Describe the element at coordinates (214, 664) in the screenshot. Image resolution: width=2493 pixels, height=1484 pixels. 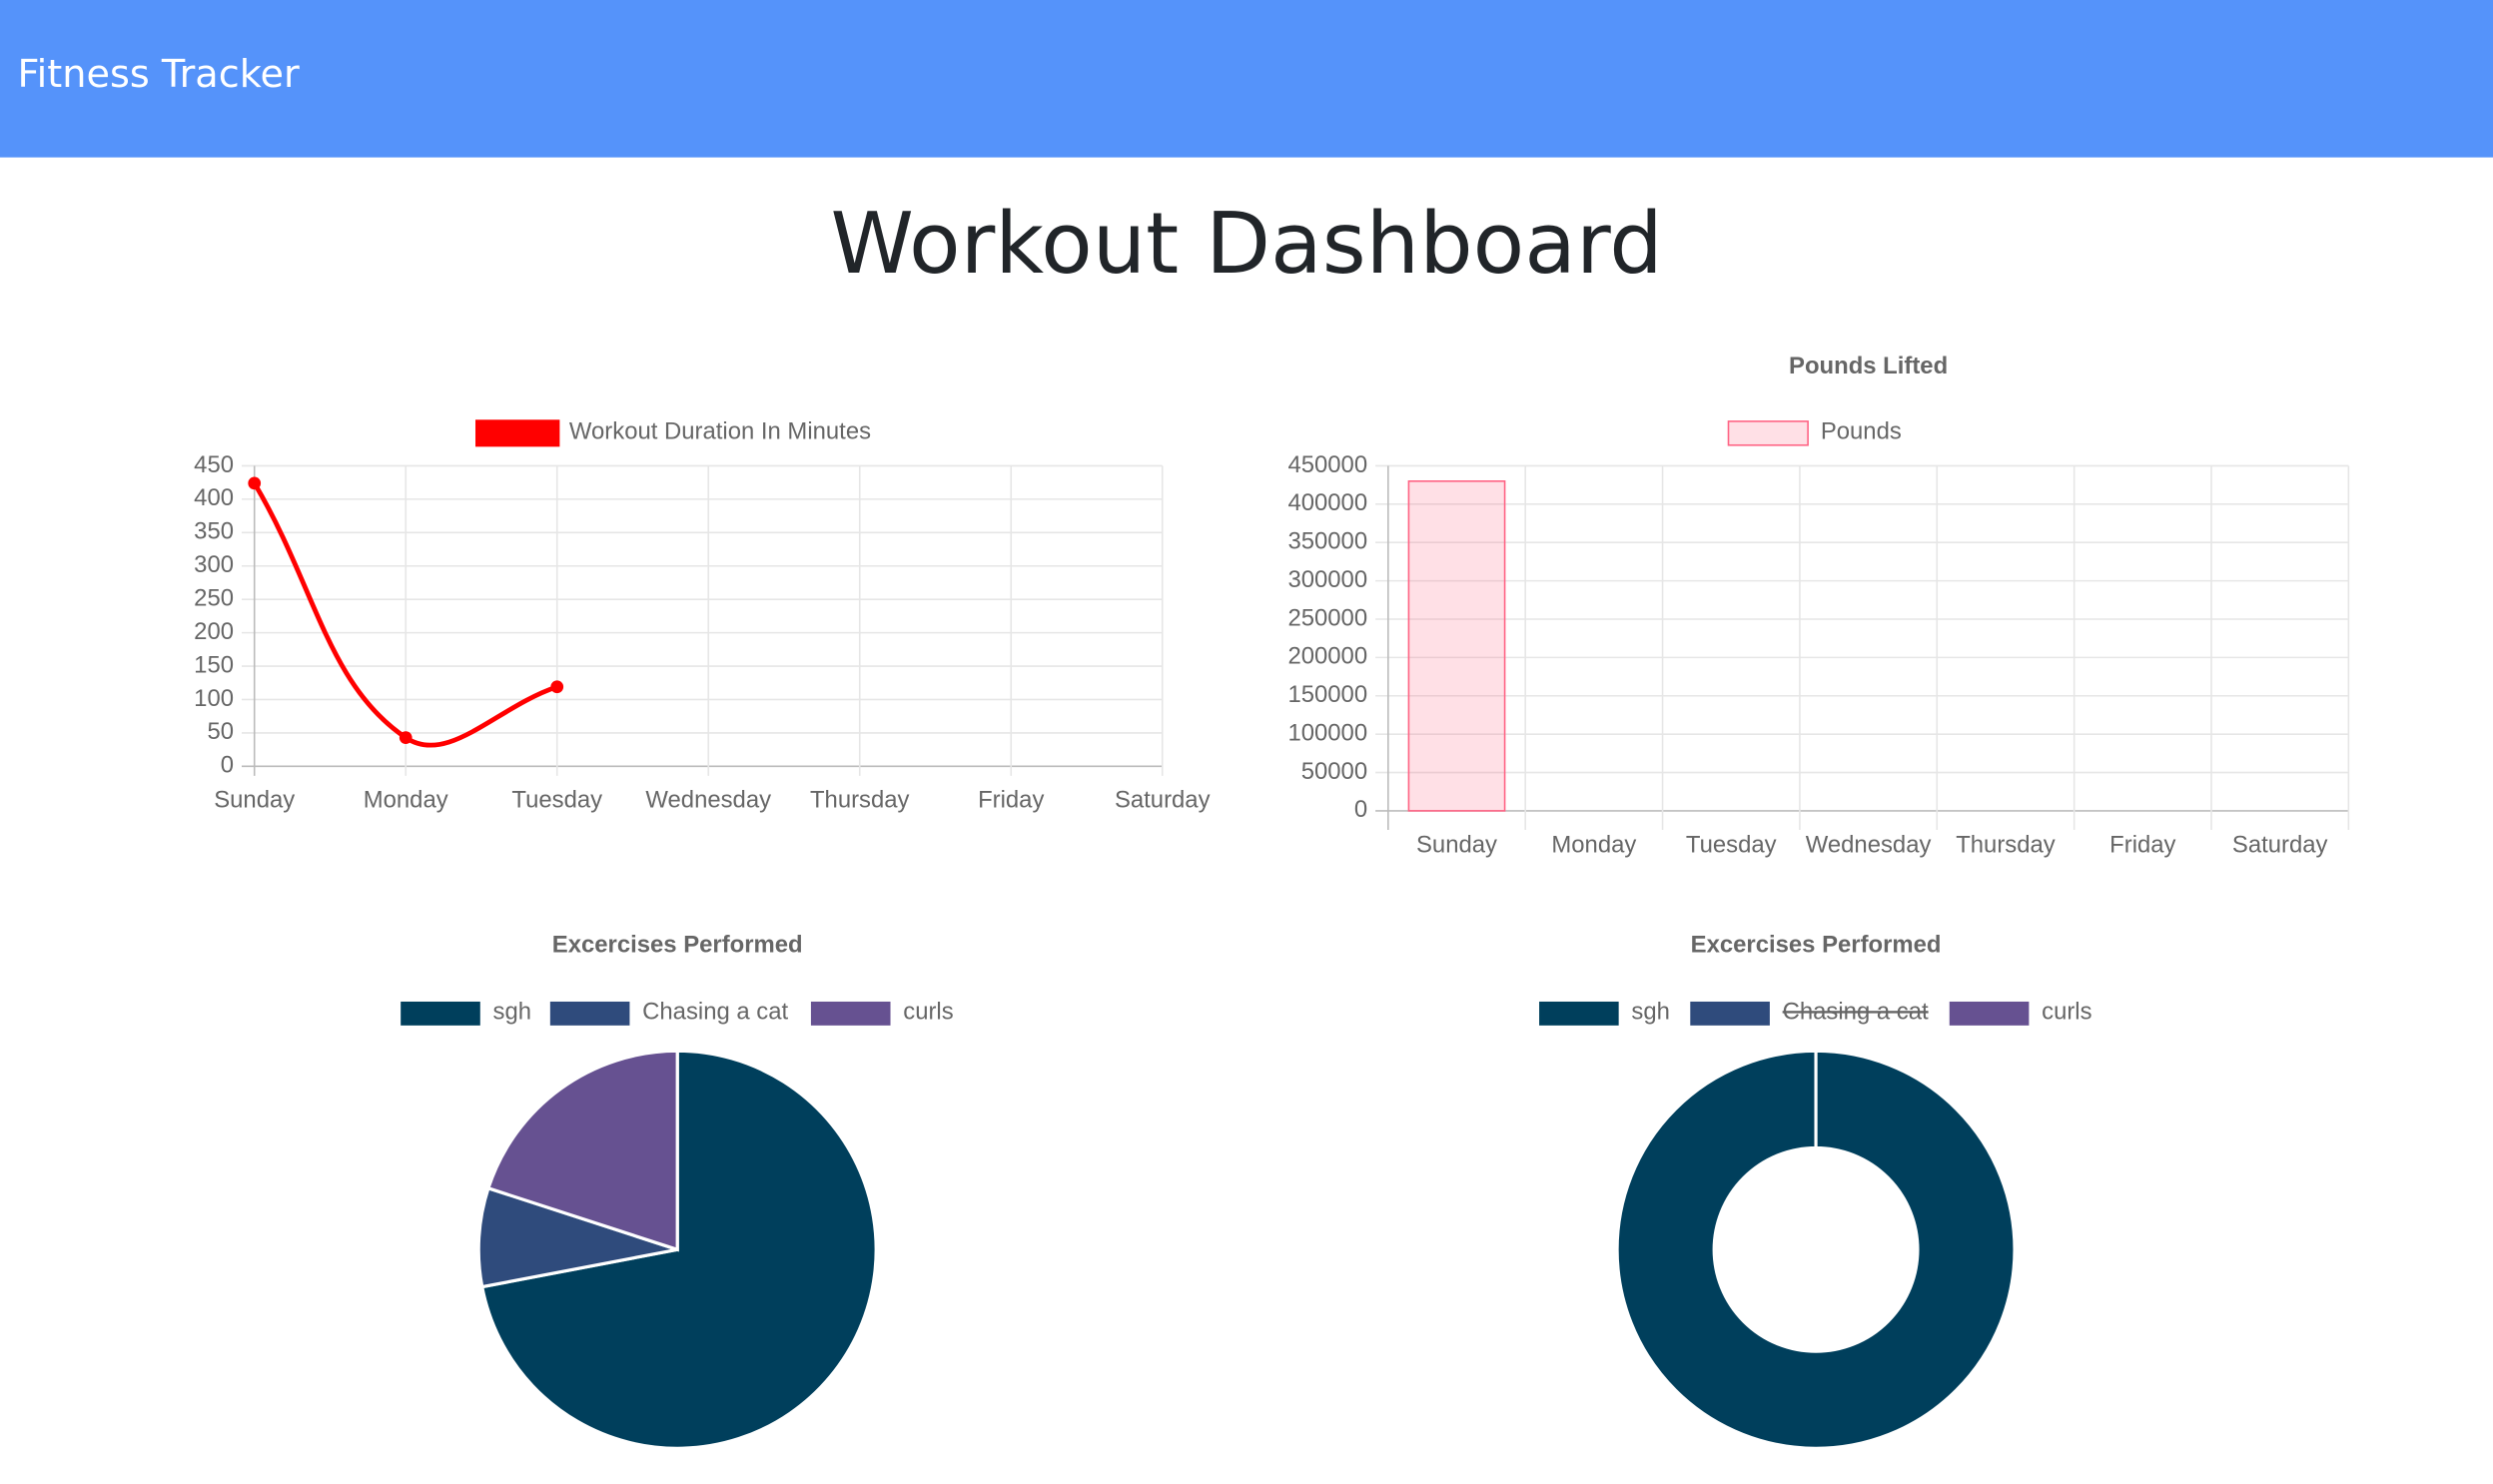
I see `y-tick-label: 150` at that location.